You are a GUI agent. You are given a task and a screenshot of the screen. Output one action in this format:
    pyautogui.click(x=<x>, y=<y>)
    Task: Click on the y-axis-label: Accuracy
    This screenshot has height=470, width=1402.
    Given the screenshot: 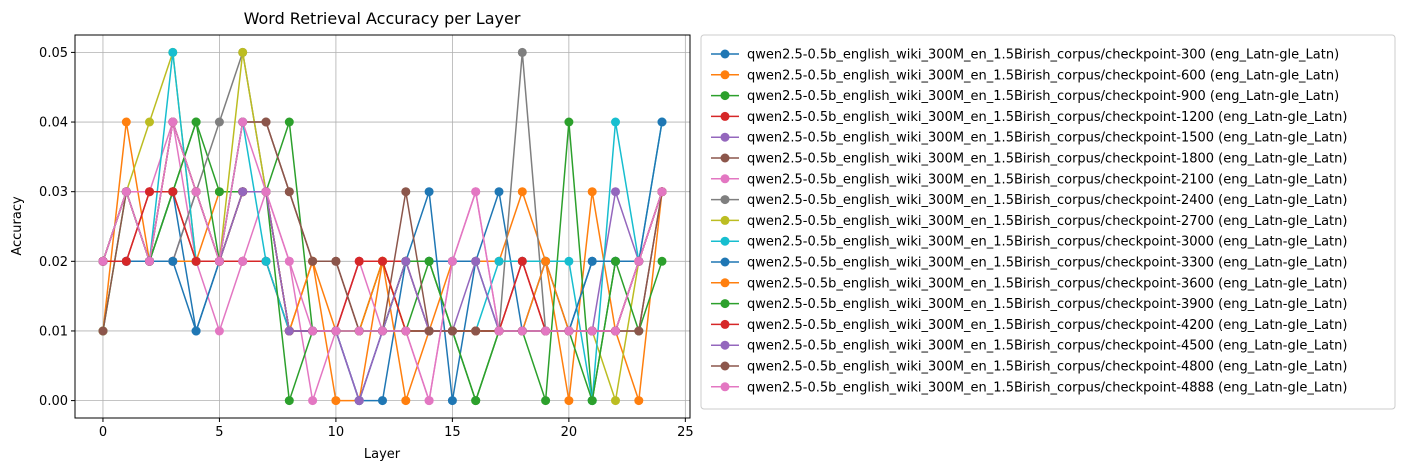 What is the action you would take?
    pyautogui.click(x=17, y=226)
    